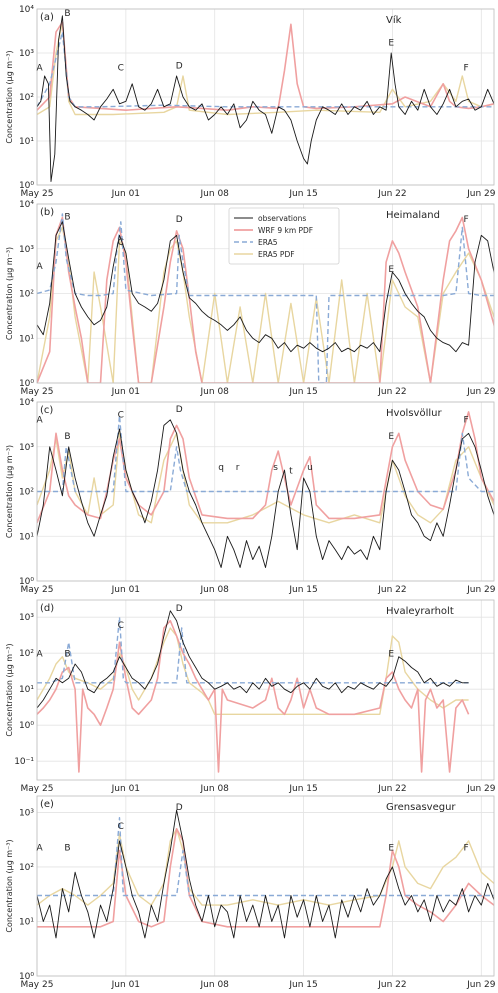 The image size is (498, 993). I want to click on event-label: t, so click(291, 472).